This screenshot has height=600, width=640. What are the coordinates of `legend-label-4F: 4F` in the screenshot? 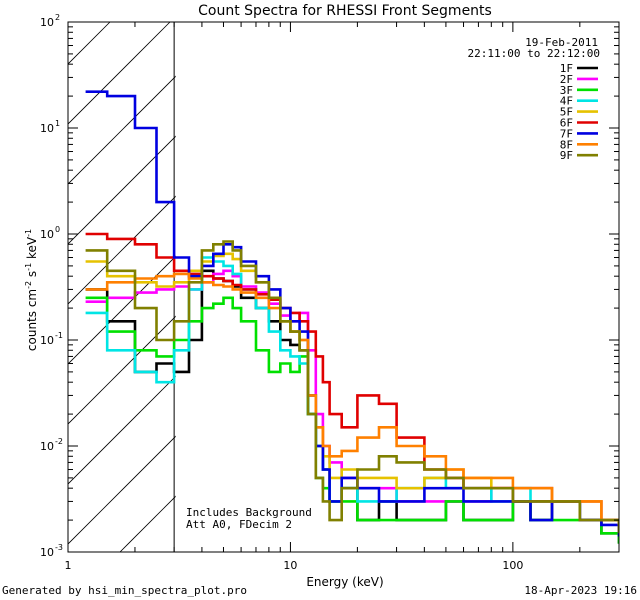 It's located at (566, 101).